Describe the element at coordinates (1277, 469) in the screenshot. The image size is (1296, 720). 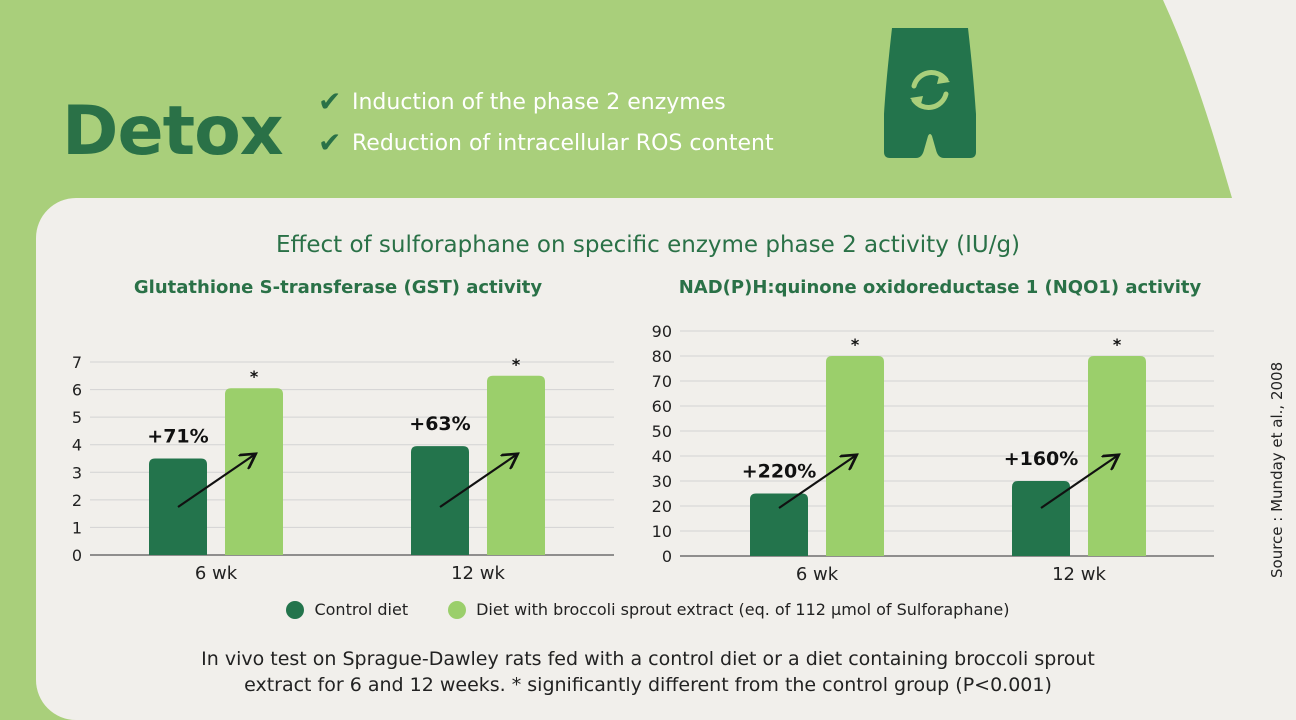
I see `source-note: Source : Munday et al., 2008` at that location.